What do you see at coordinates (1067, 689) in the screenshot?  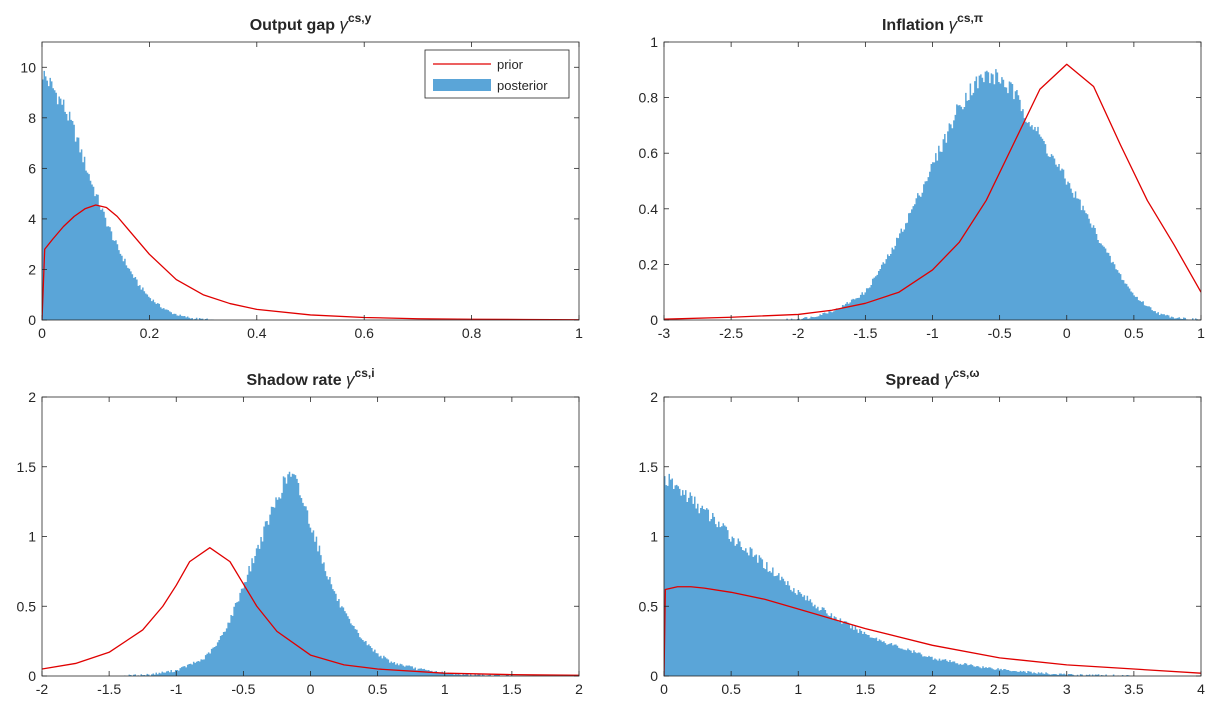 I see `spread-xtick-label: 3` at bounding box center [1067, 689].